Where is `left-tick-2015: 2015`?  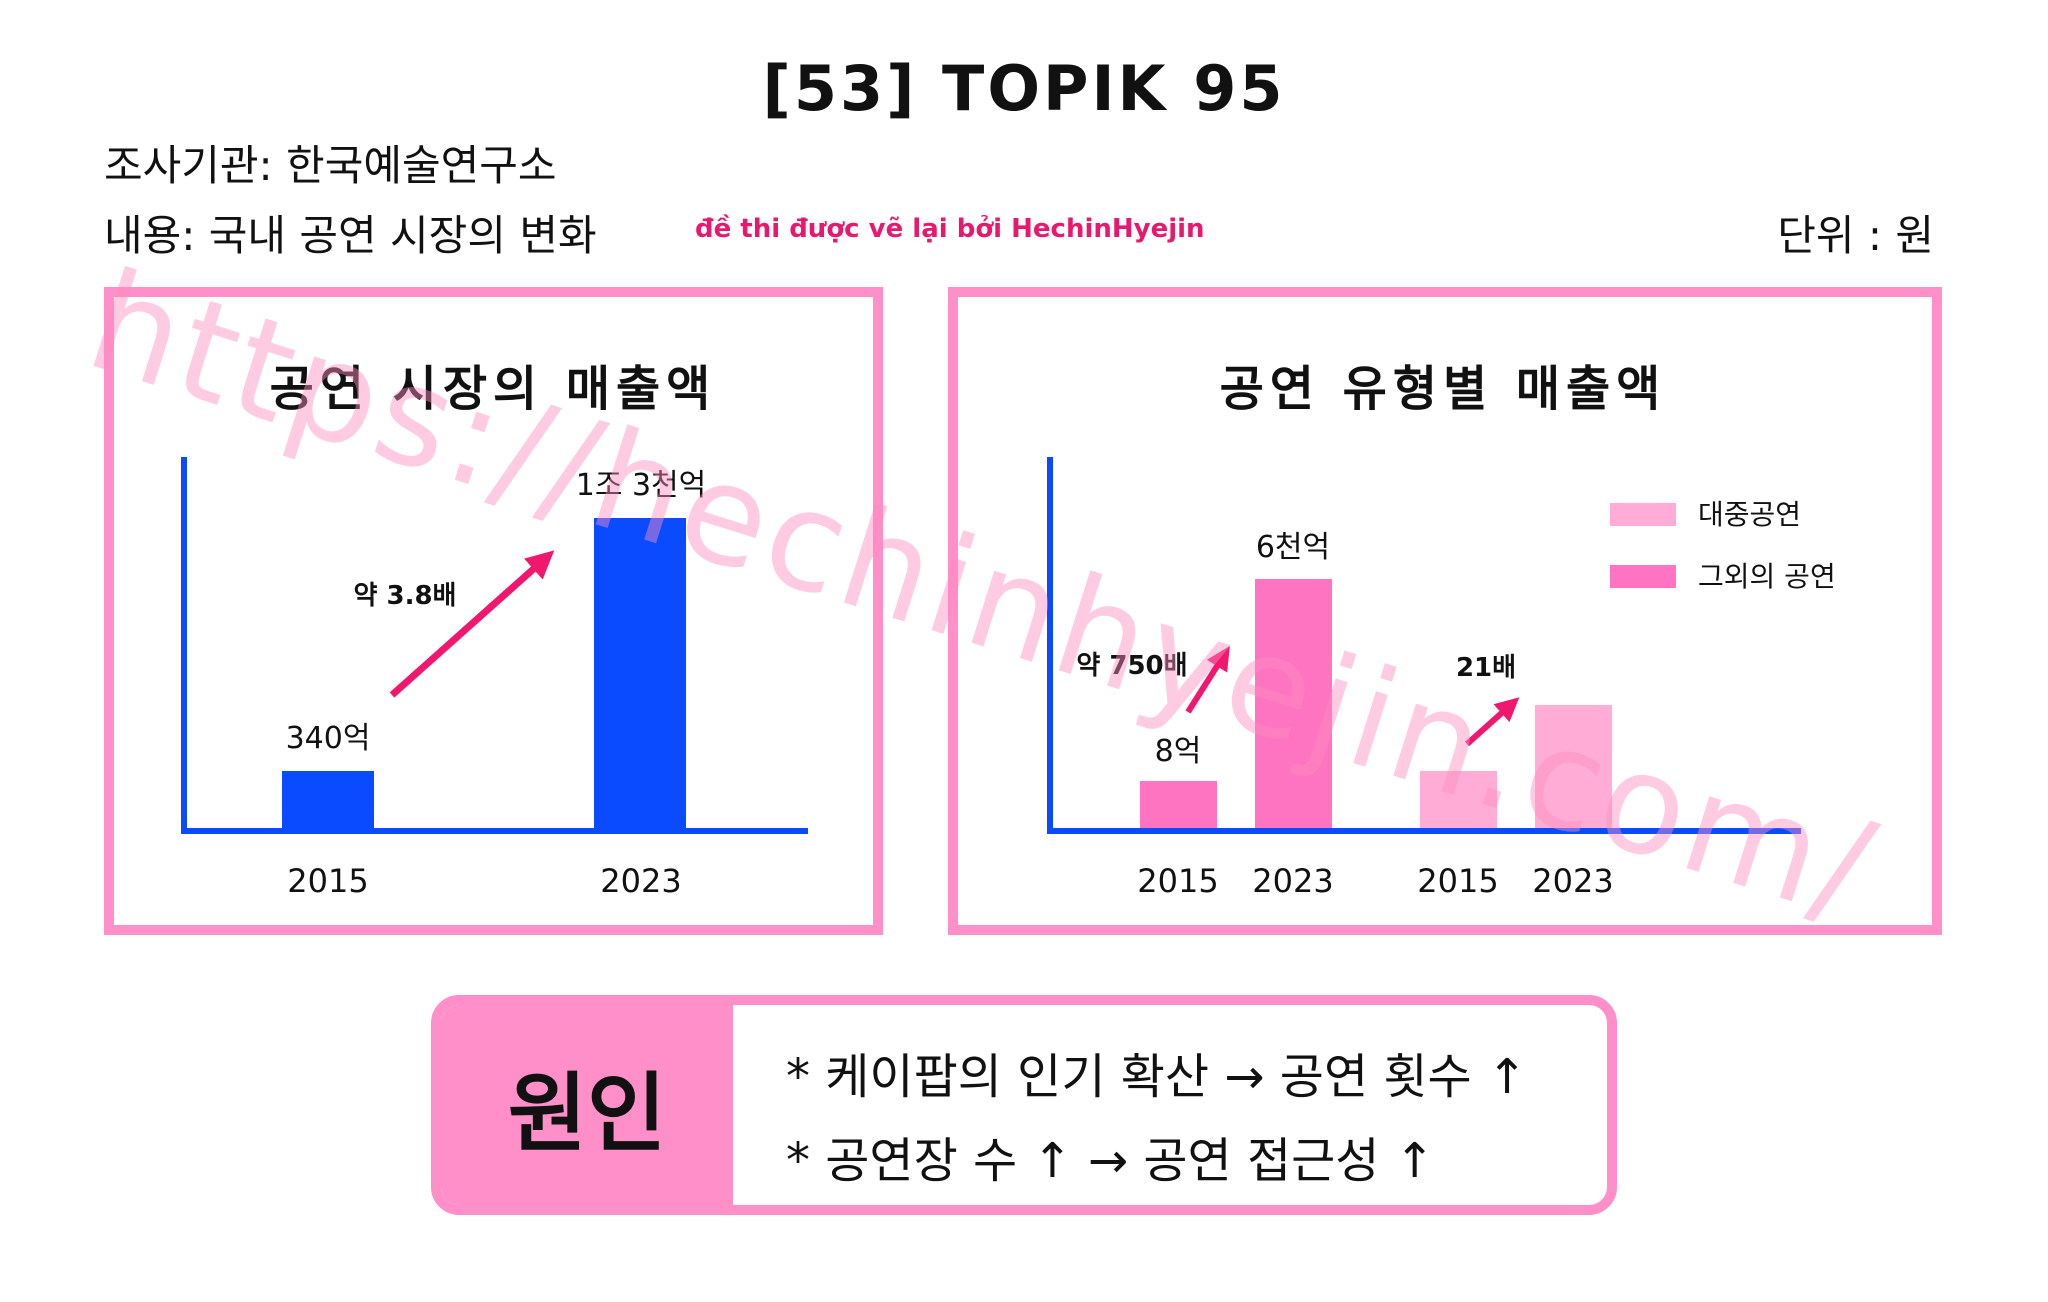
left-tick-2015: 2015 is located at coordinates (327, 881).